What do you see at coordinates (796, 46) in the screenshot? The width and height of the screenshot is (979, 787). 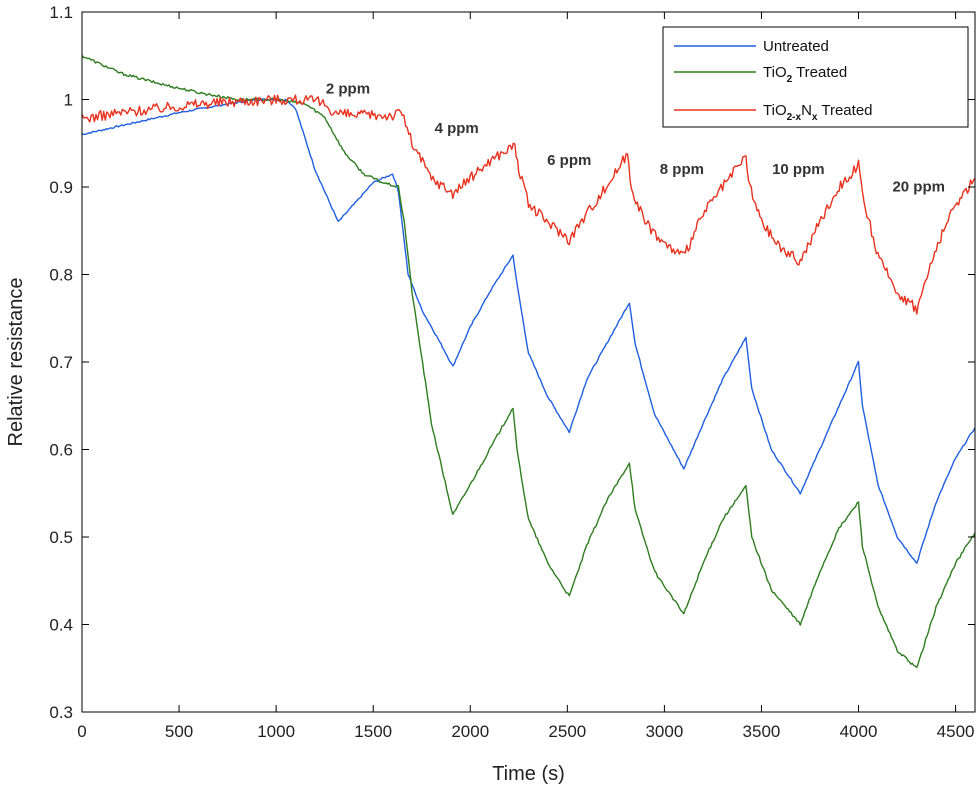 I see `legend-label: Untreated` at bounding box center [796, 46].